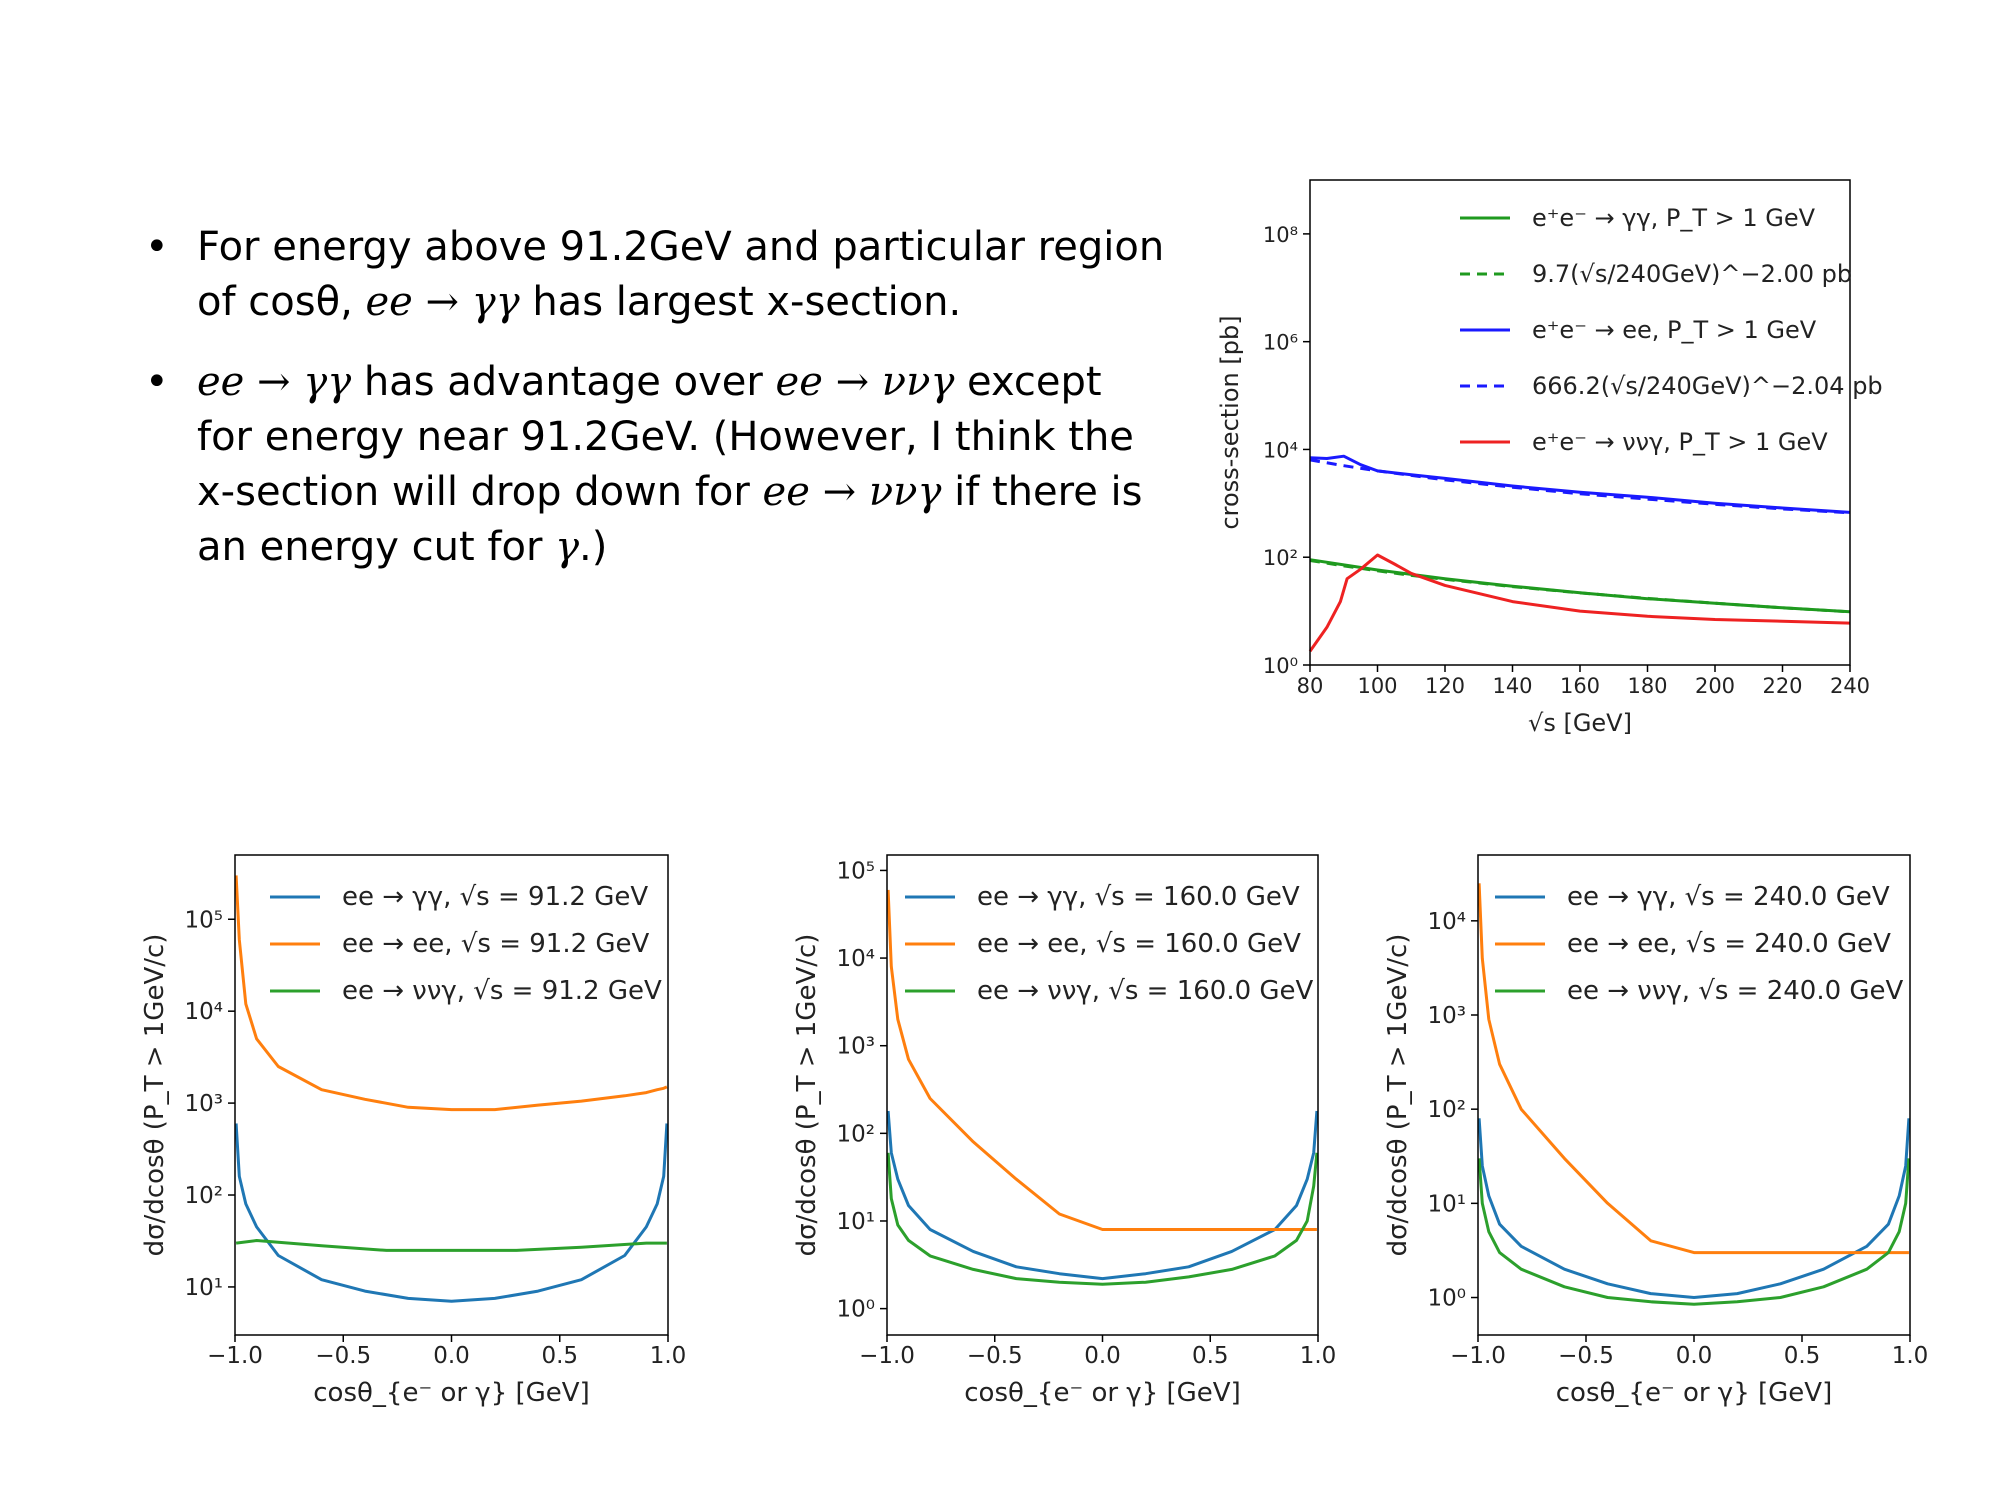 This screenshot has width=2000, height=1500. Describe the element at coordinates (670, 519) in the screenshot. I see `bullet-fragment: if there is an energy cut for` at that location.